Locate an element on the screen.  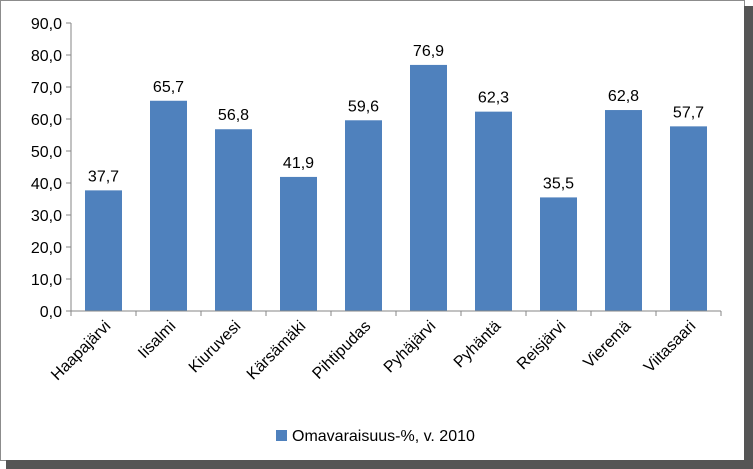
legend-label: Omavaraisuus-%, v. 2010 is located at coordinates (383, 436).